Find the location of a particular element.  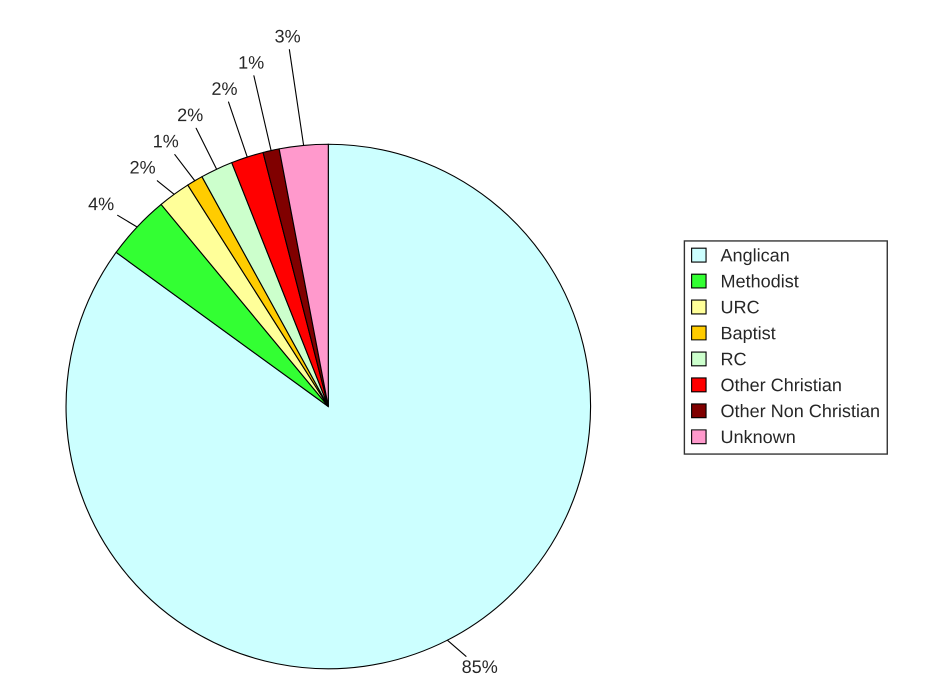

legend-label: Unknown is located at coordinates (758, 437).